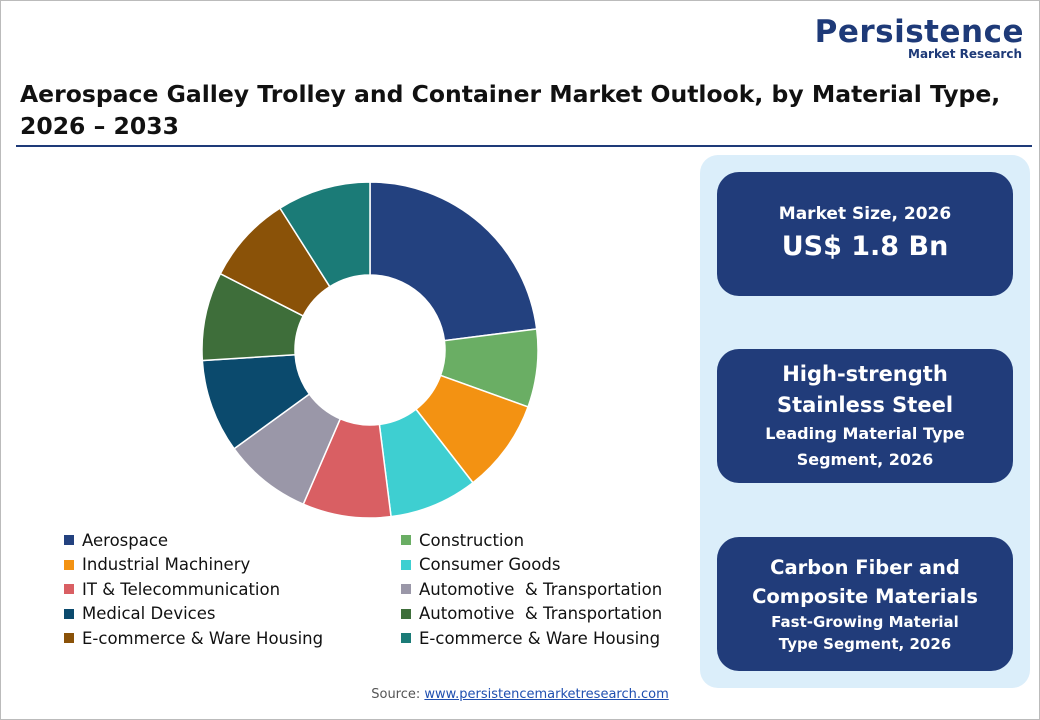  What do you see at coordinates (125, 540) in the screenshot?
I see `legend-label: Aerospace` at bounding box center [125, 540].